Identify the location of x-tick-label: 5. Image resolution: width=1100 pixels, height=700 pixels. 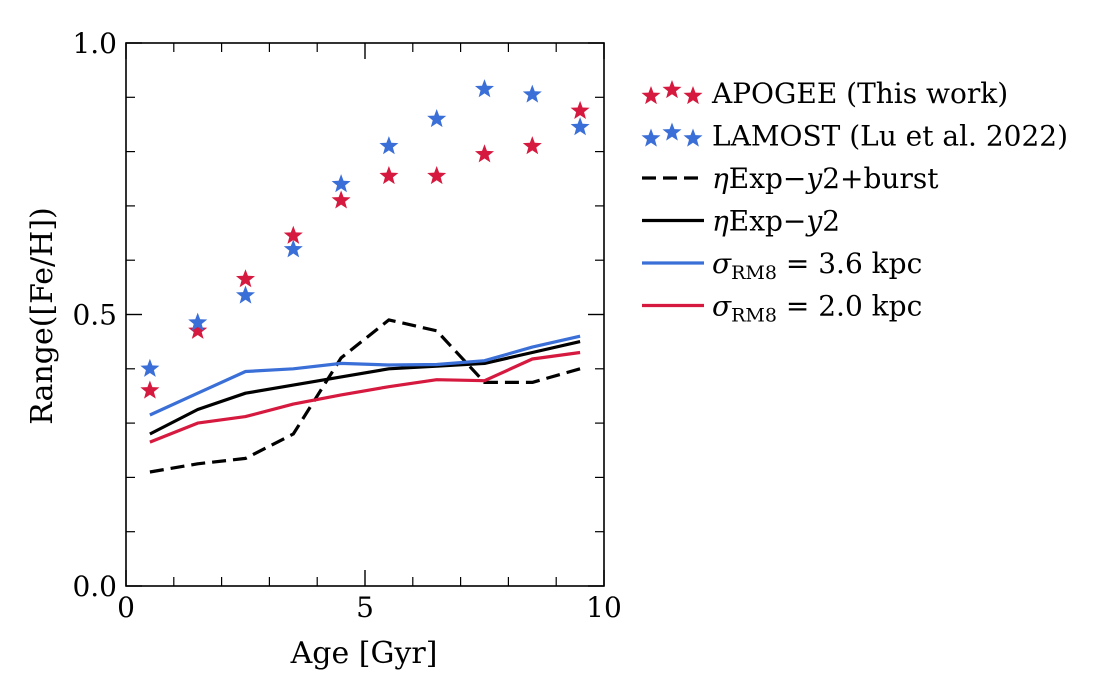
(365, 607).